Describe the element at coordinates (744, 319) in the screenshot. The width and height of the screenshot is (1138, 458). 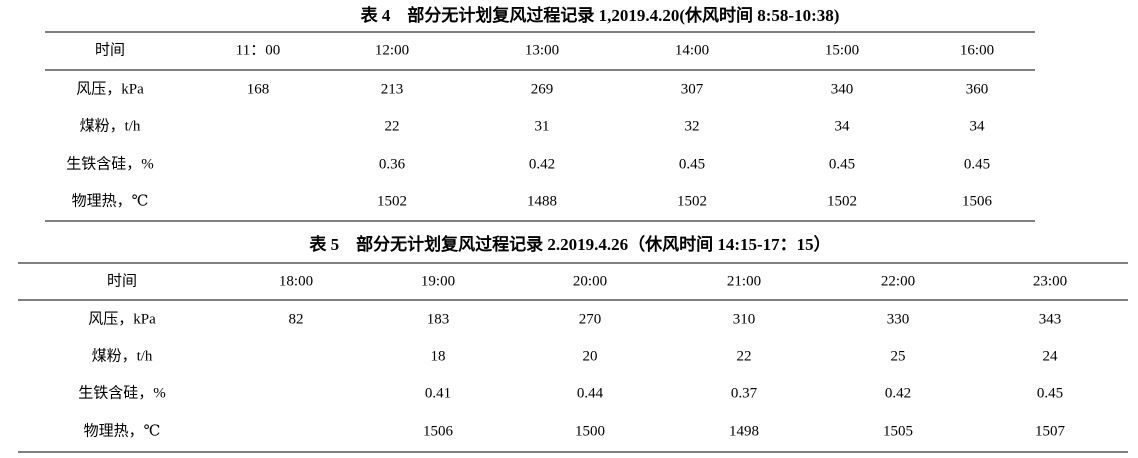
I see `table-cell: 310` at that location.